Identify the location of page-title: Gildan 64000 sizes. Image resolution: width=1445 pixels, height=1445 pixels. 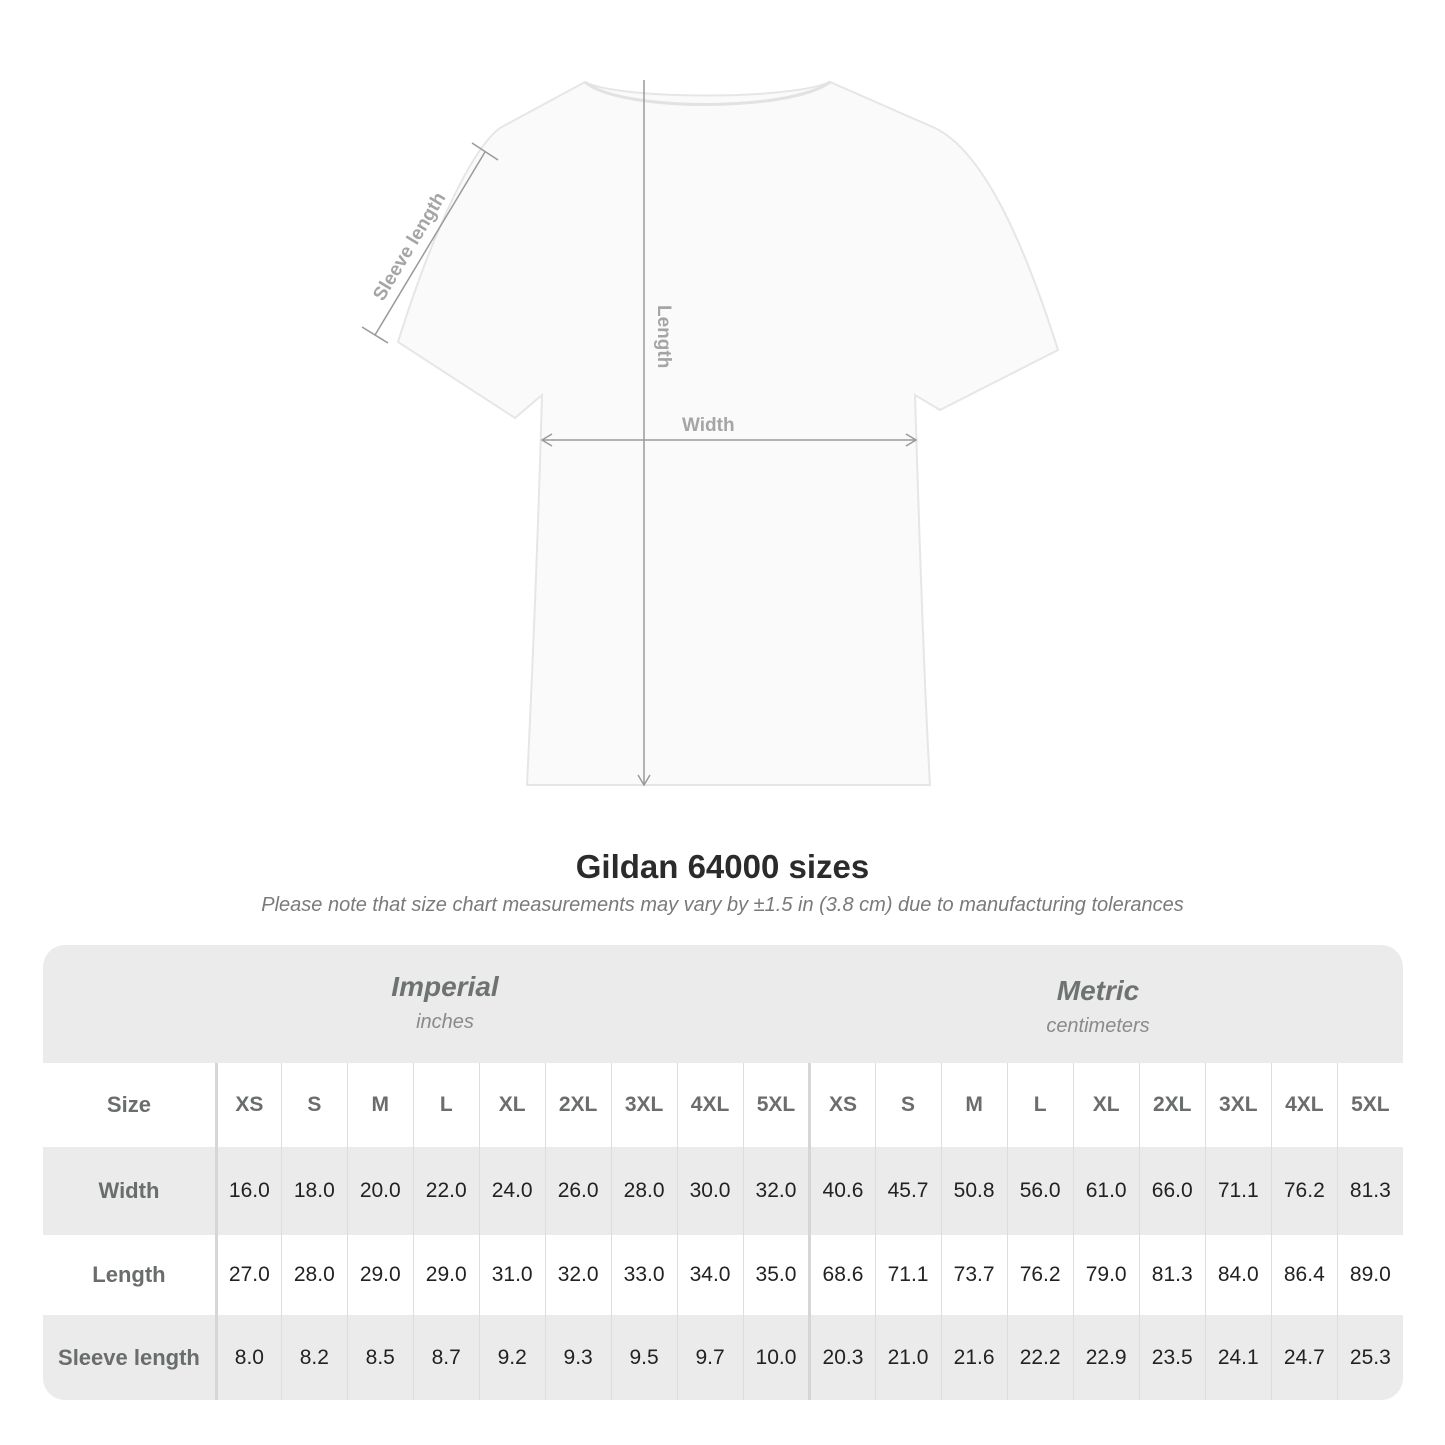
(722, 866).